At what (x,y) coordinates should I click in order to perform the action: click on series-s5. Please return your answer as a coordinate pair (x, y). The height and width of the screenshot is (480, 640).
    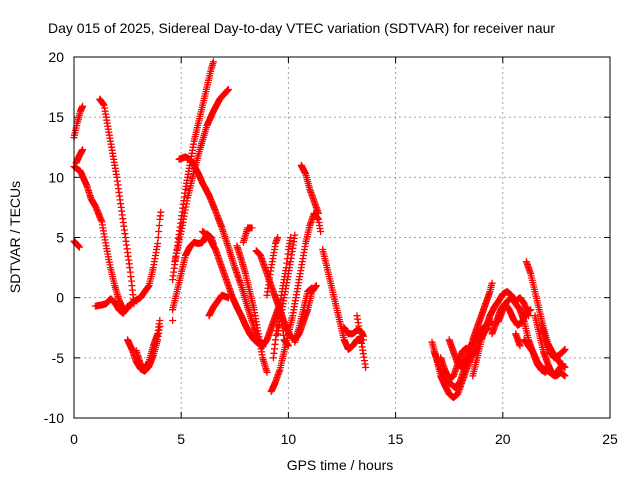
    Looking at the image, I should click on (111, 306).